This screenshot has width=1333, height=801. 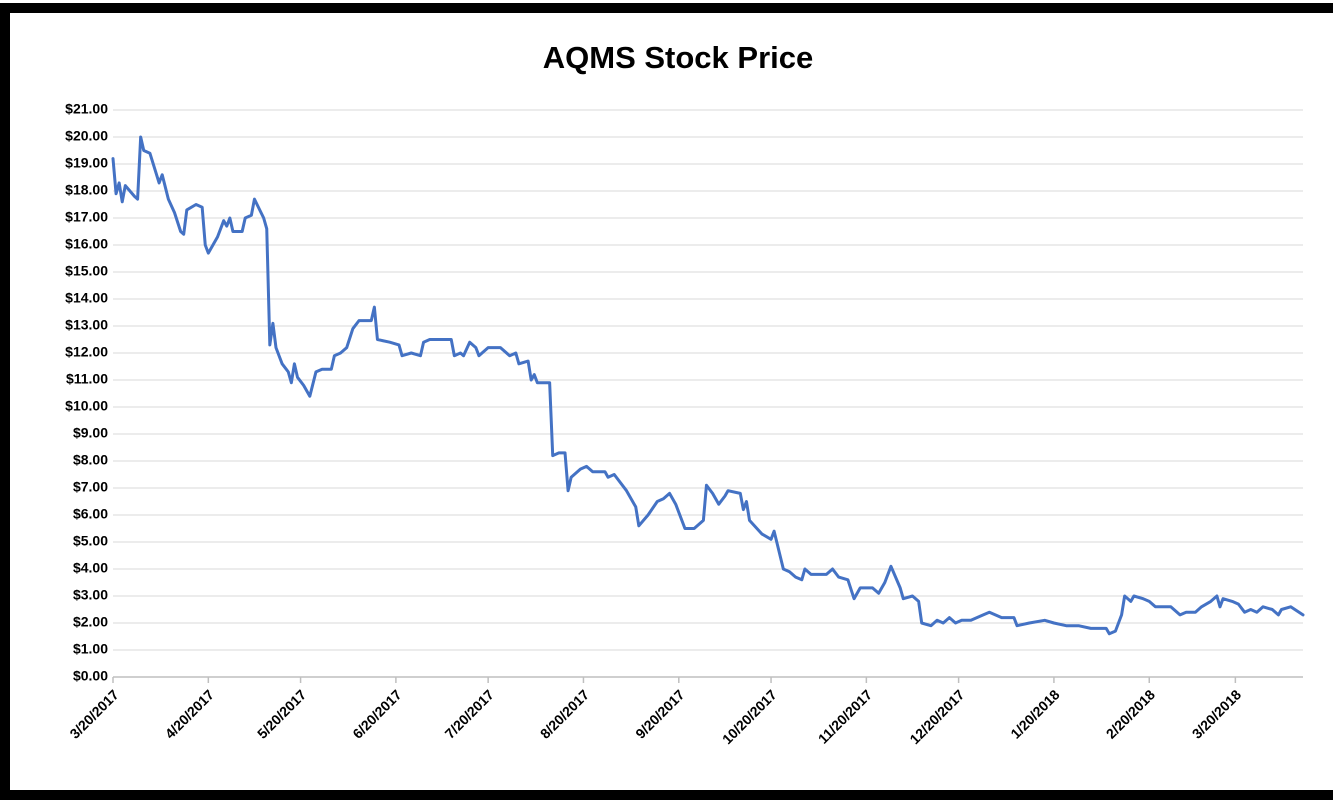 I want to click on chart-title: AQMS Stock Price, so click(x=678, y=57).